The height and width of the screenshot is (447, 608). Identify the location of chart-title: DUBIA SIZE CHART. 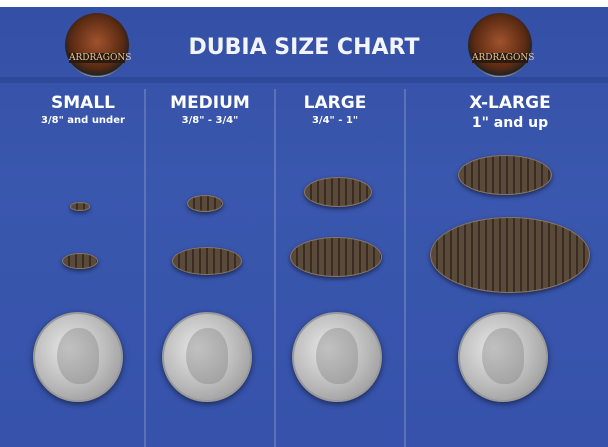
(304, 47).